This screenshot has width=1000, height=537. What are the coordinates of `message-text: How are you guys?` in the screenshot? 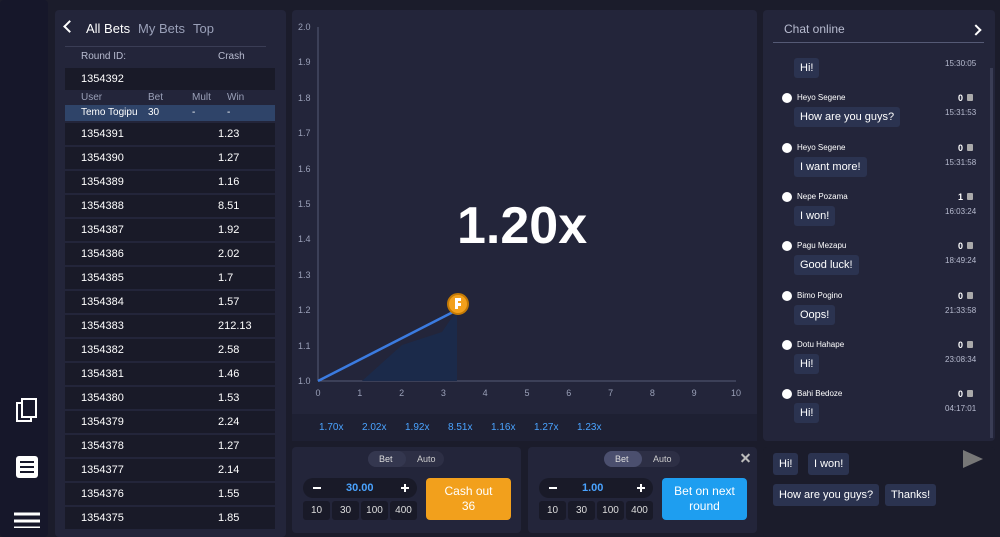 It's located at (847, 117).